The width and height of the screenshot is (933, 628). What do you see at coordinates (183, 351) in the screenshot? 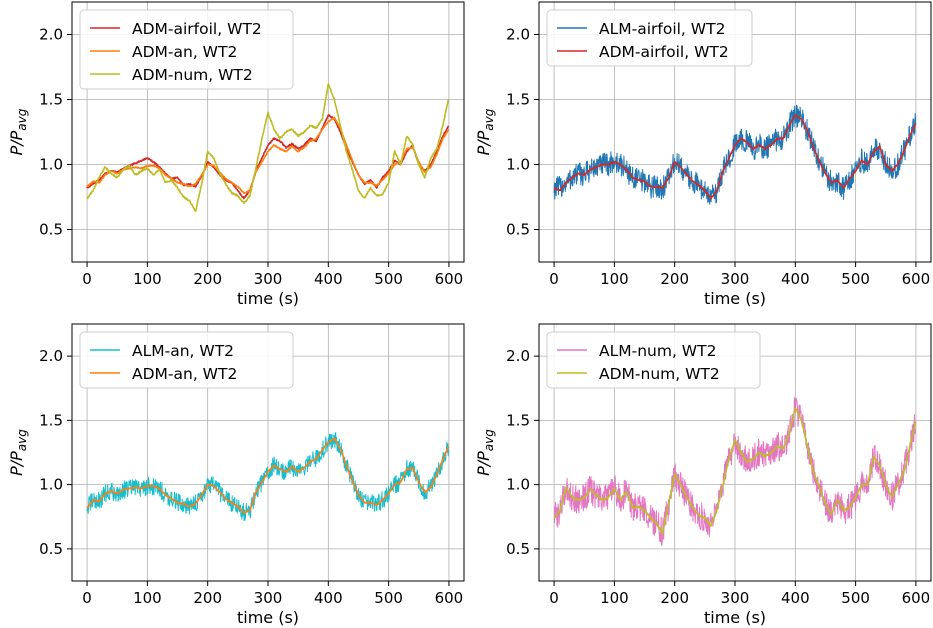
I see `legend-label: ALM-an, WT2` at bounding box center [183, 351].